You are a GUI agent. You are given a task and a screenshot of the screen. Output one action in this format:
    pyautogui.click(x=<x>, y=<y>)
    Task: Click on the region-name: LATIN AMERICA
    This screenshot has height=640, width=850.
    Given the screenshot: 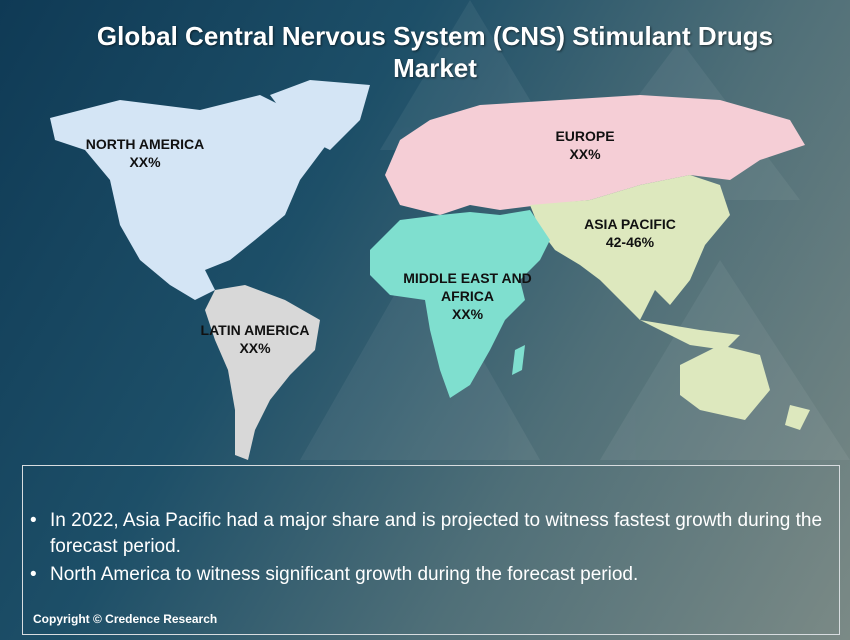 What is the action you would take?
    pyautogui.click(x=255, y=330)
    